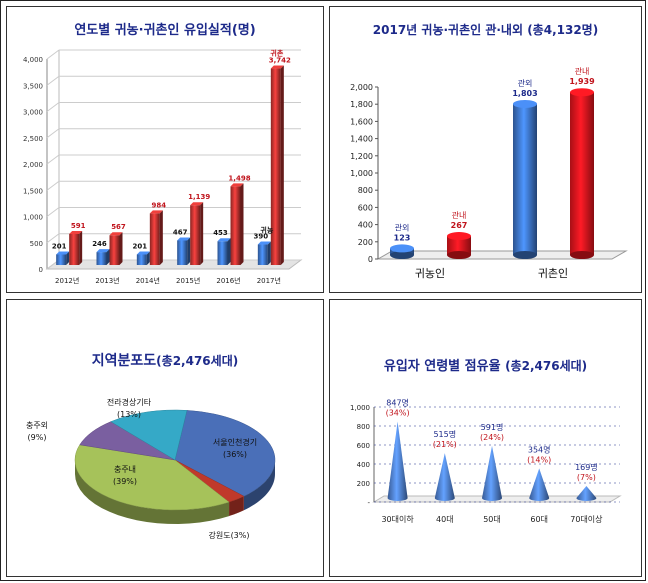  I want to click on x-tick-label: 60대, so click(539, 519).